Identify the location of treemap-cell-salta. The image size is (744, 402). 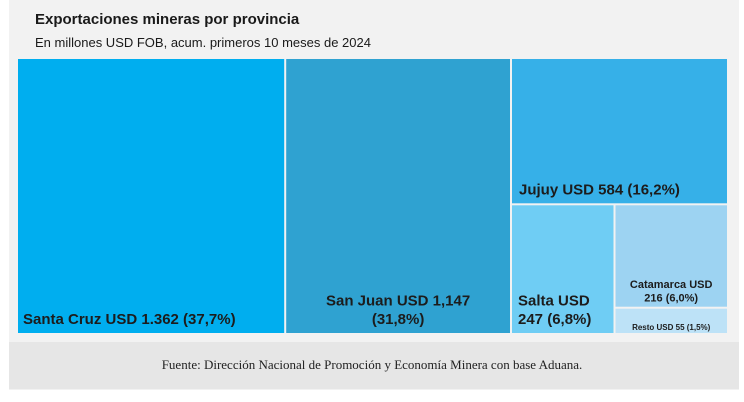
(563, 269).